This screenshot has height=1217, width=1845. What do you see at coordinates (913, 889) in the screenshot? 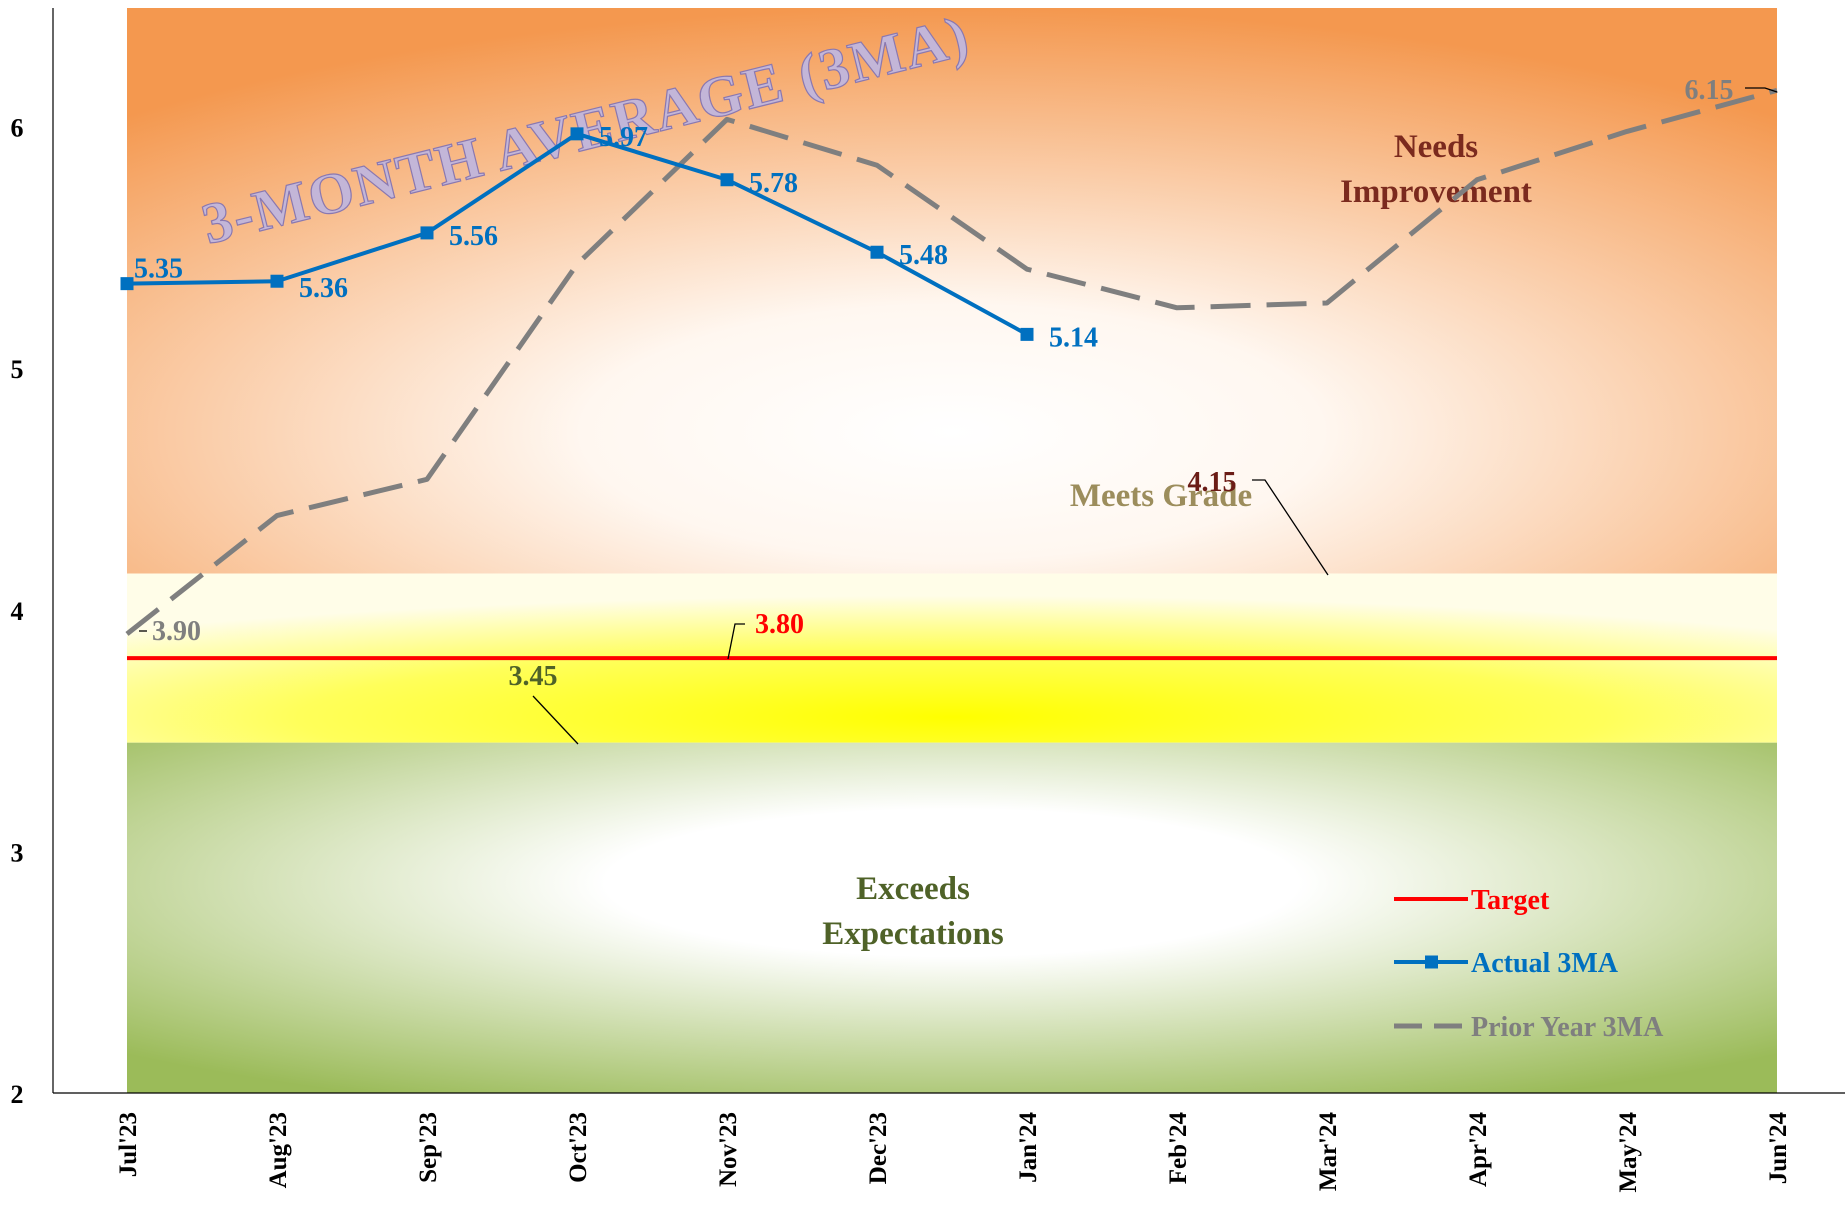
I see `band-label-exceeds-line1: Exceeds` at bounding box center [913, 889].